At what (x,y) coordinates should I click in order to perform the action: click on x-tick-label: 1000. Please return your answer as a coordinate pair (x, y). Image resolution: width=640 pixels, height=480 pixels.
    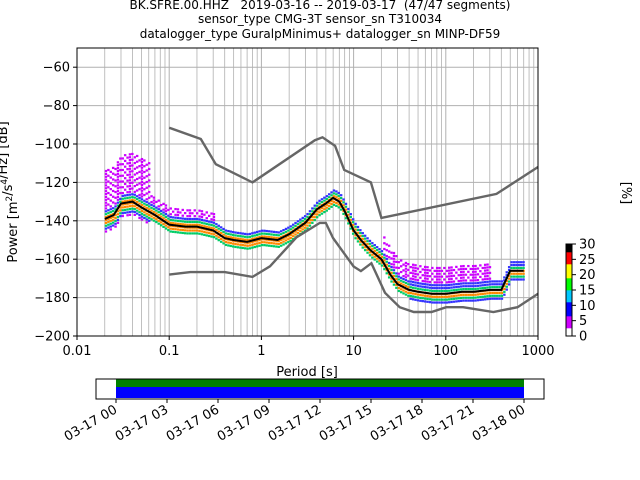
    Looking at the image, I should click on (537, 351).